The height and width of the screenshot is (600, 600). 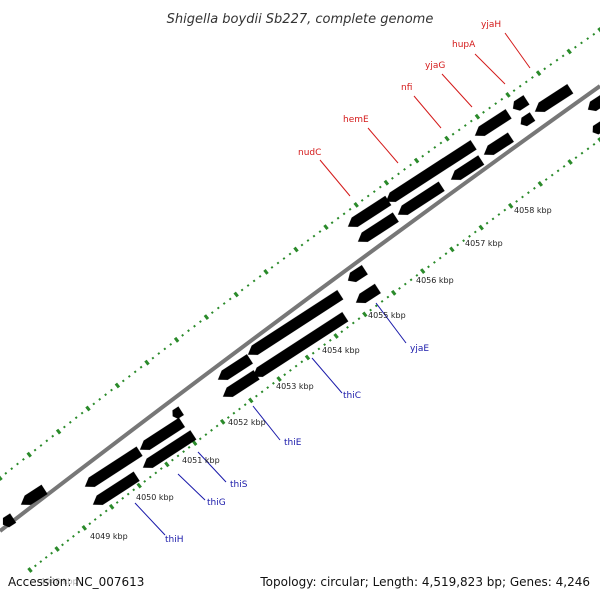 What do you see at coordinates (247, 422) in the screenshot?
I see `kbp-label: 4052 kbp` at bounding box center [247, 422].